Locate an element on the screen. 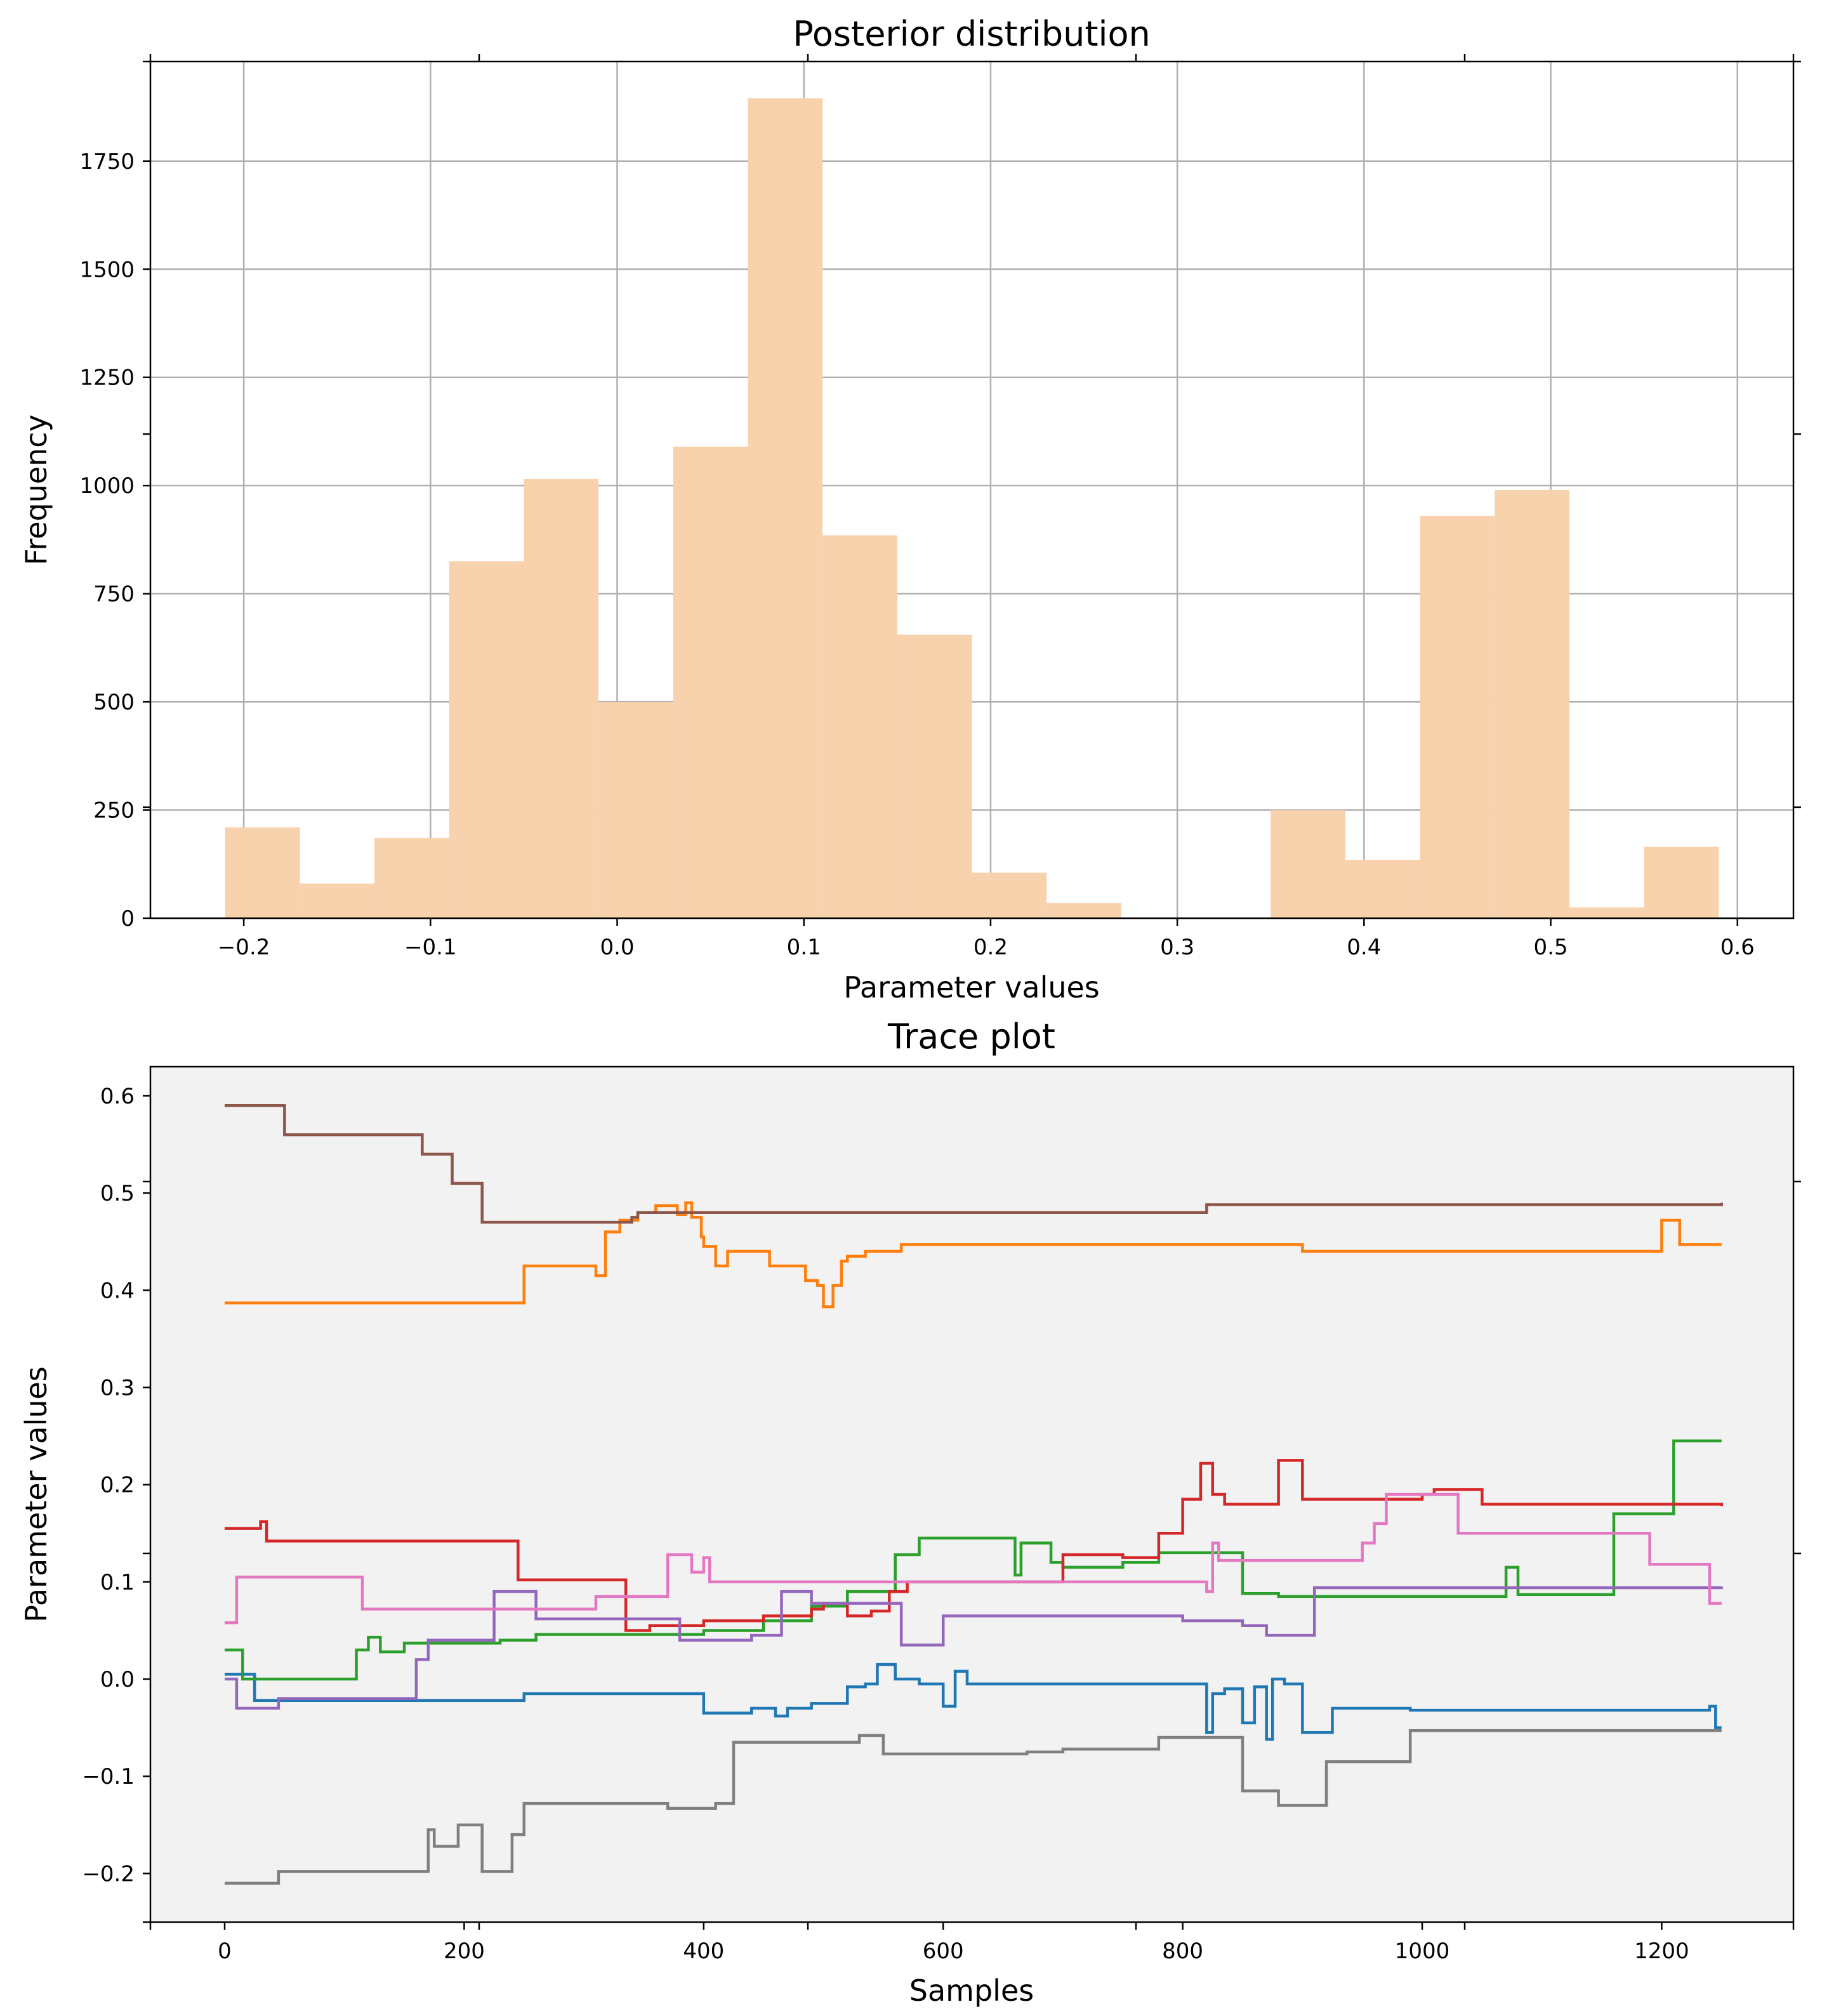 This screenshot has height=2016, width=1822. histogram-x-tick-label: −0.2 is located at coordinates (244, 947).